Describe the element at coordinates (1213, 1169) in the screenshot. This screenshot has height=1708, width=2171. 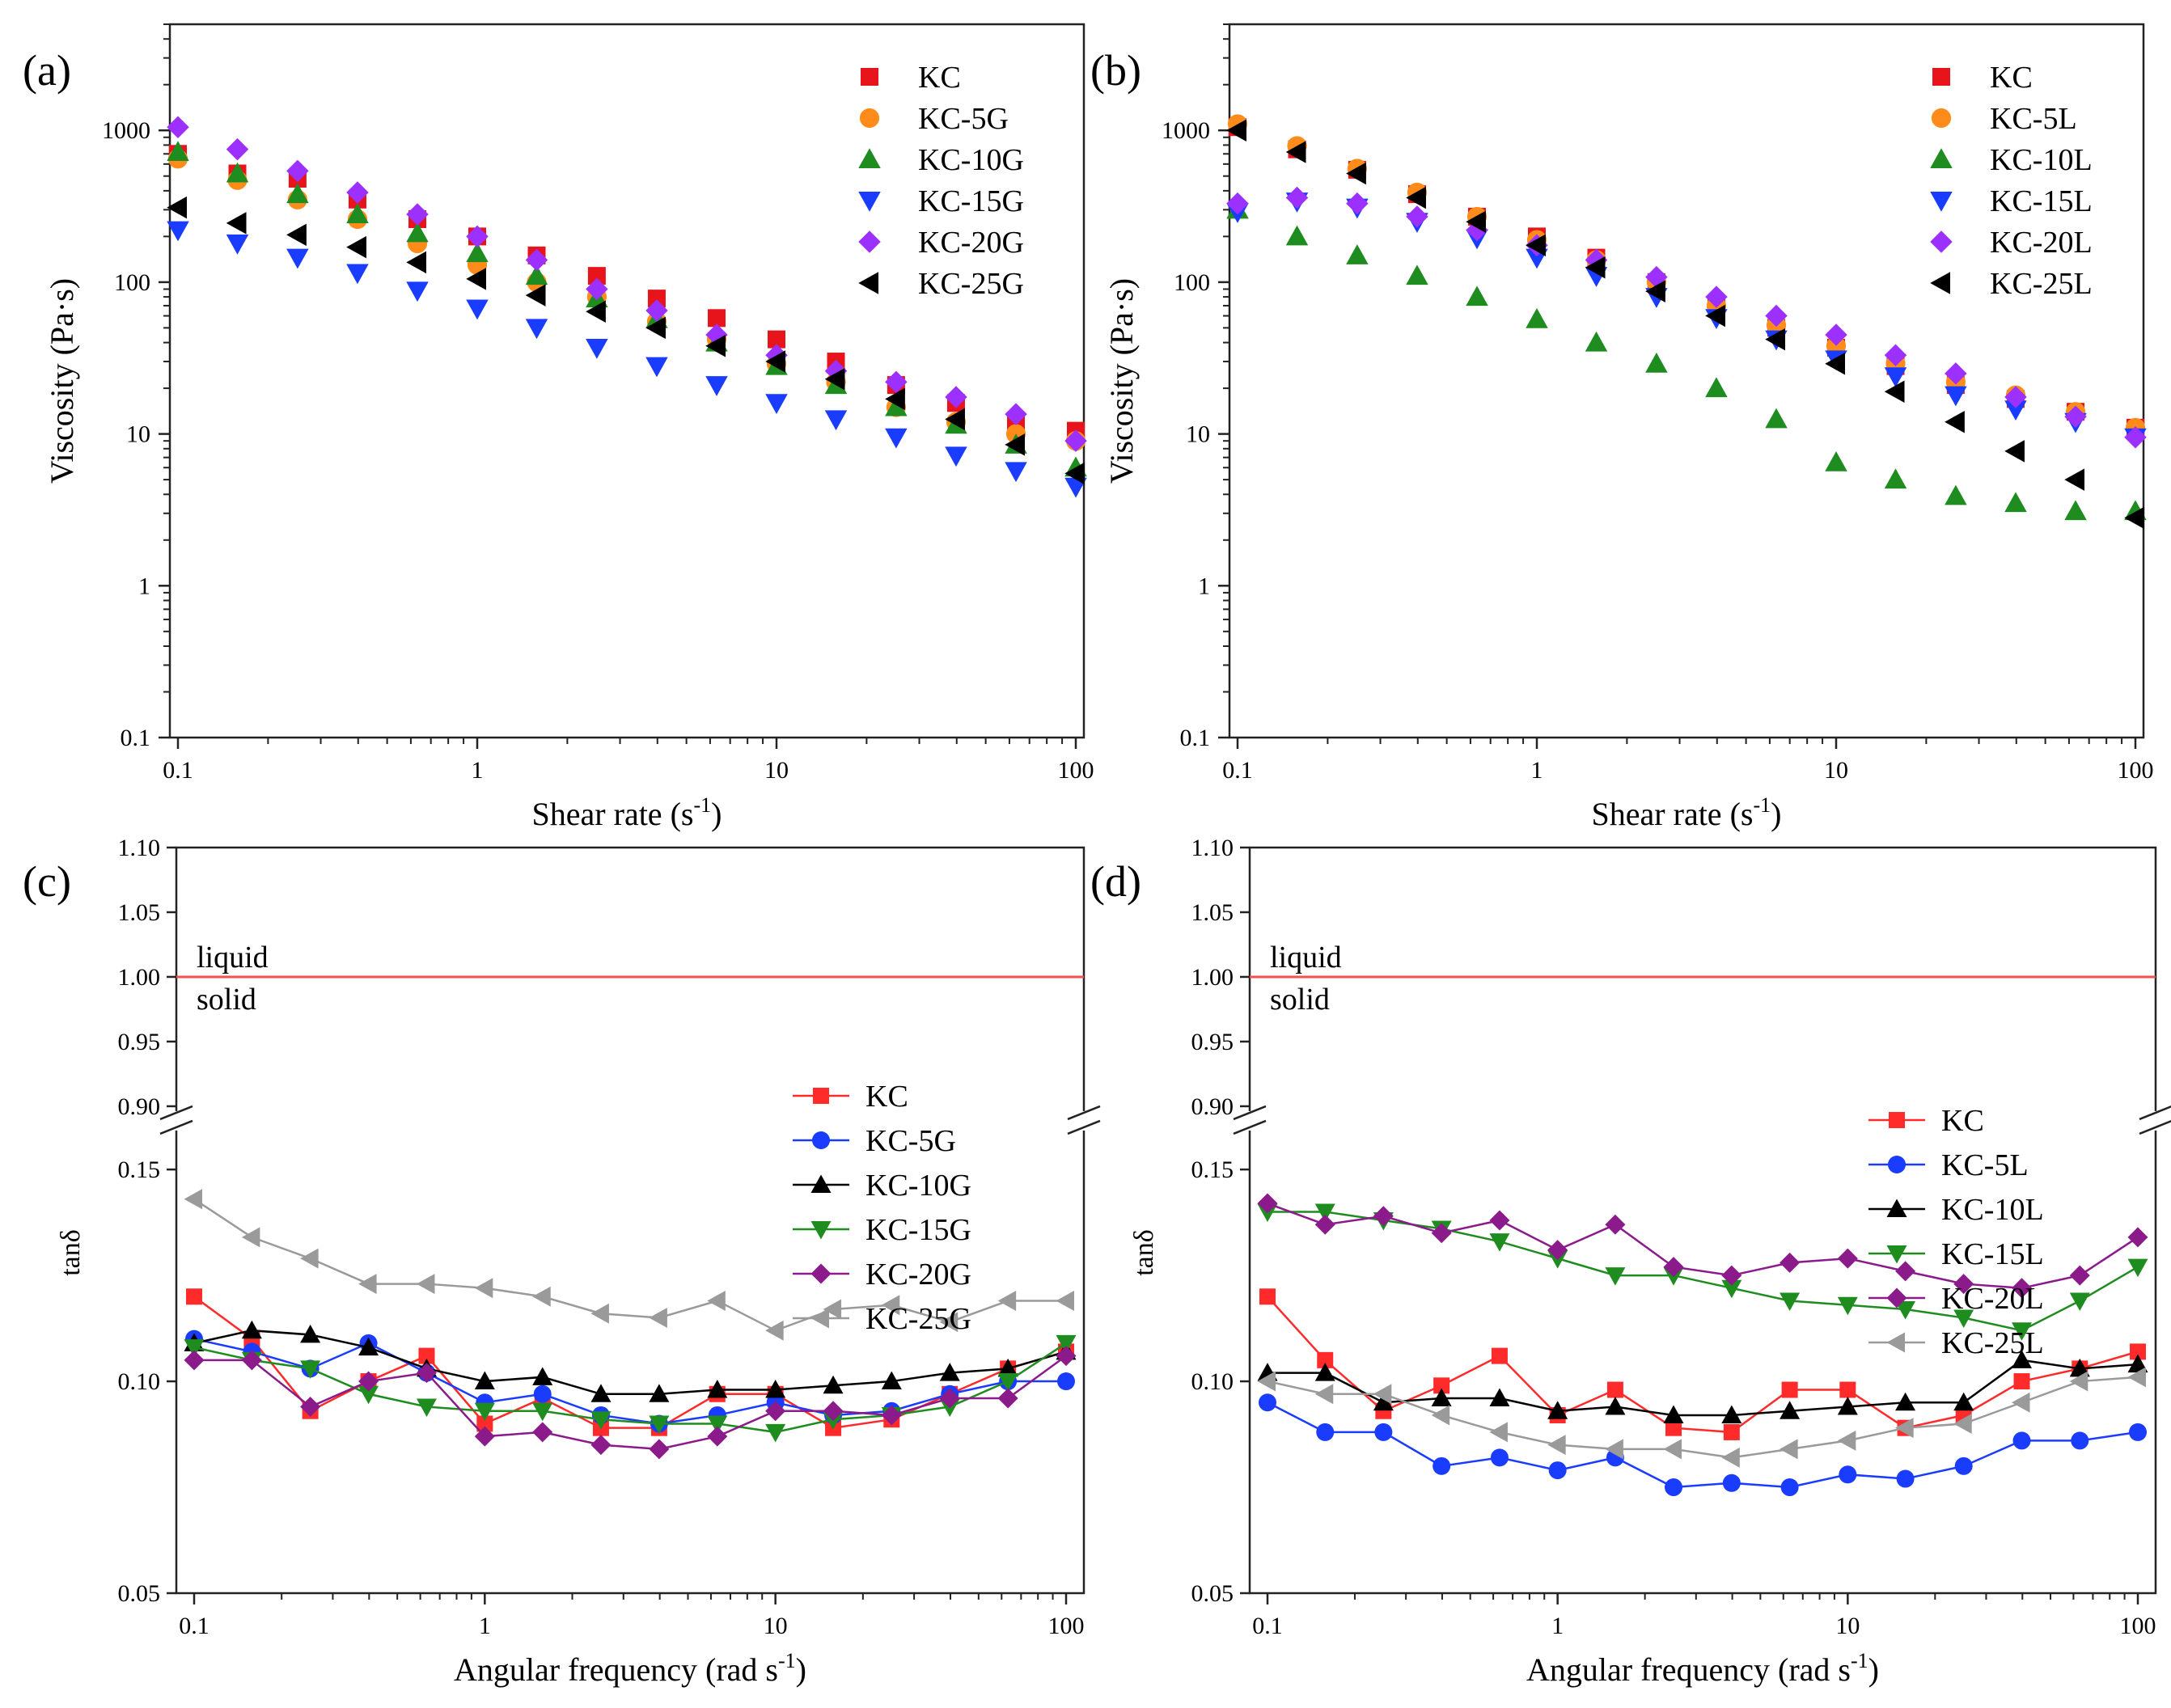
I see `y-tick-label: 0.15` at that location.